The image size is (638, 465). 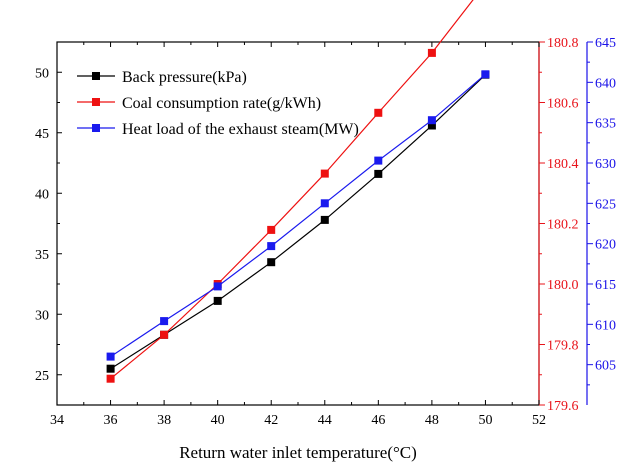 I want to click on blue-tick-label: 620, so click(x=605, y=245).